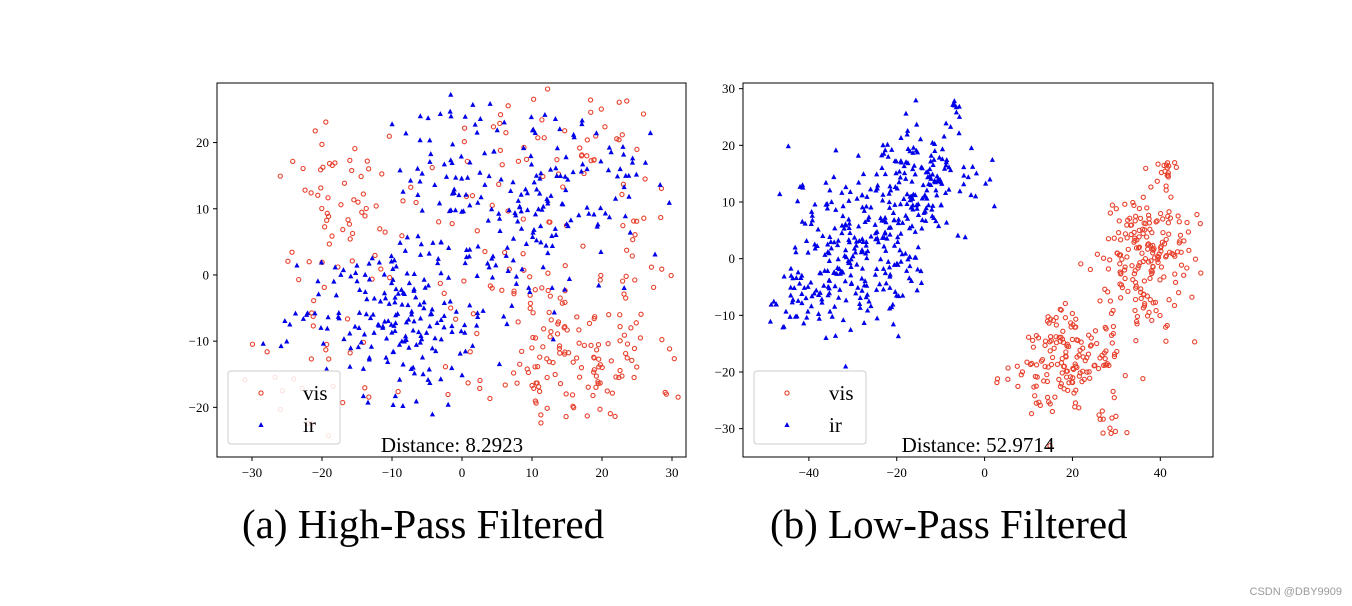  What do you see at coordinates (261, 425) in the screenshot?
I see `legend-marker-ir` at bounding box center [261, 425].